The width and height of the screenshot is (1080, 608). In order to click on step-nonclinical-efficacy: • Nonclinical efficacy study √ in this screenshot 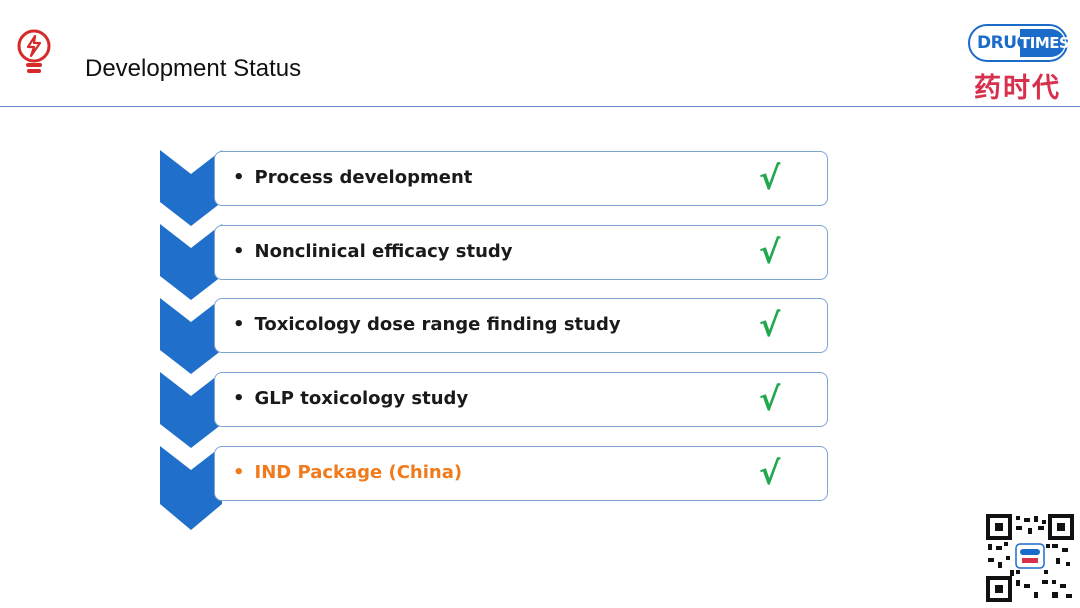, I will do `click(521, 252)`.